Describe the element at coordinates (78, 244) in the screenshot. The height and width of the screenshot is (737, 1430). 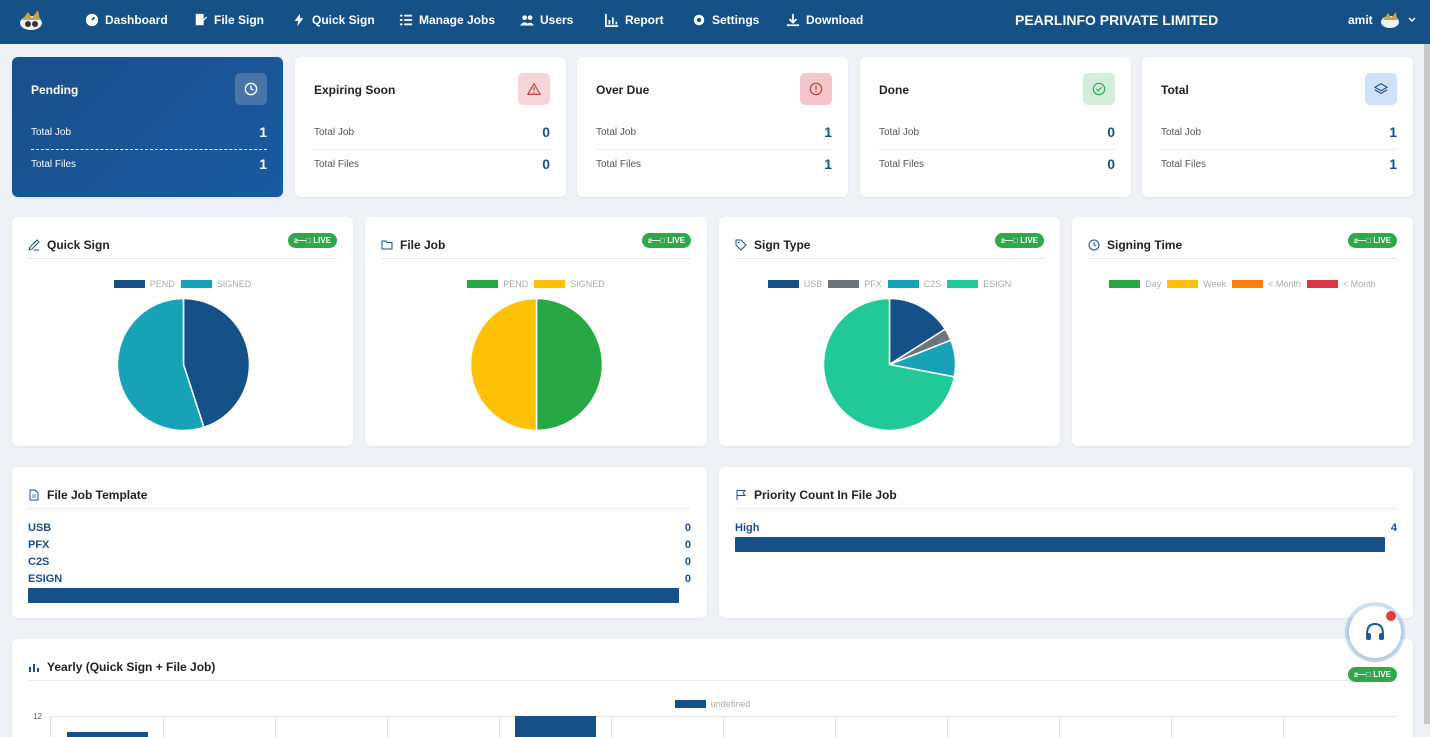
I see `card-title-text: Quick Sign` at that location.